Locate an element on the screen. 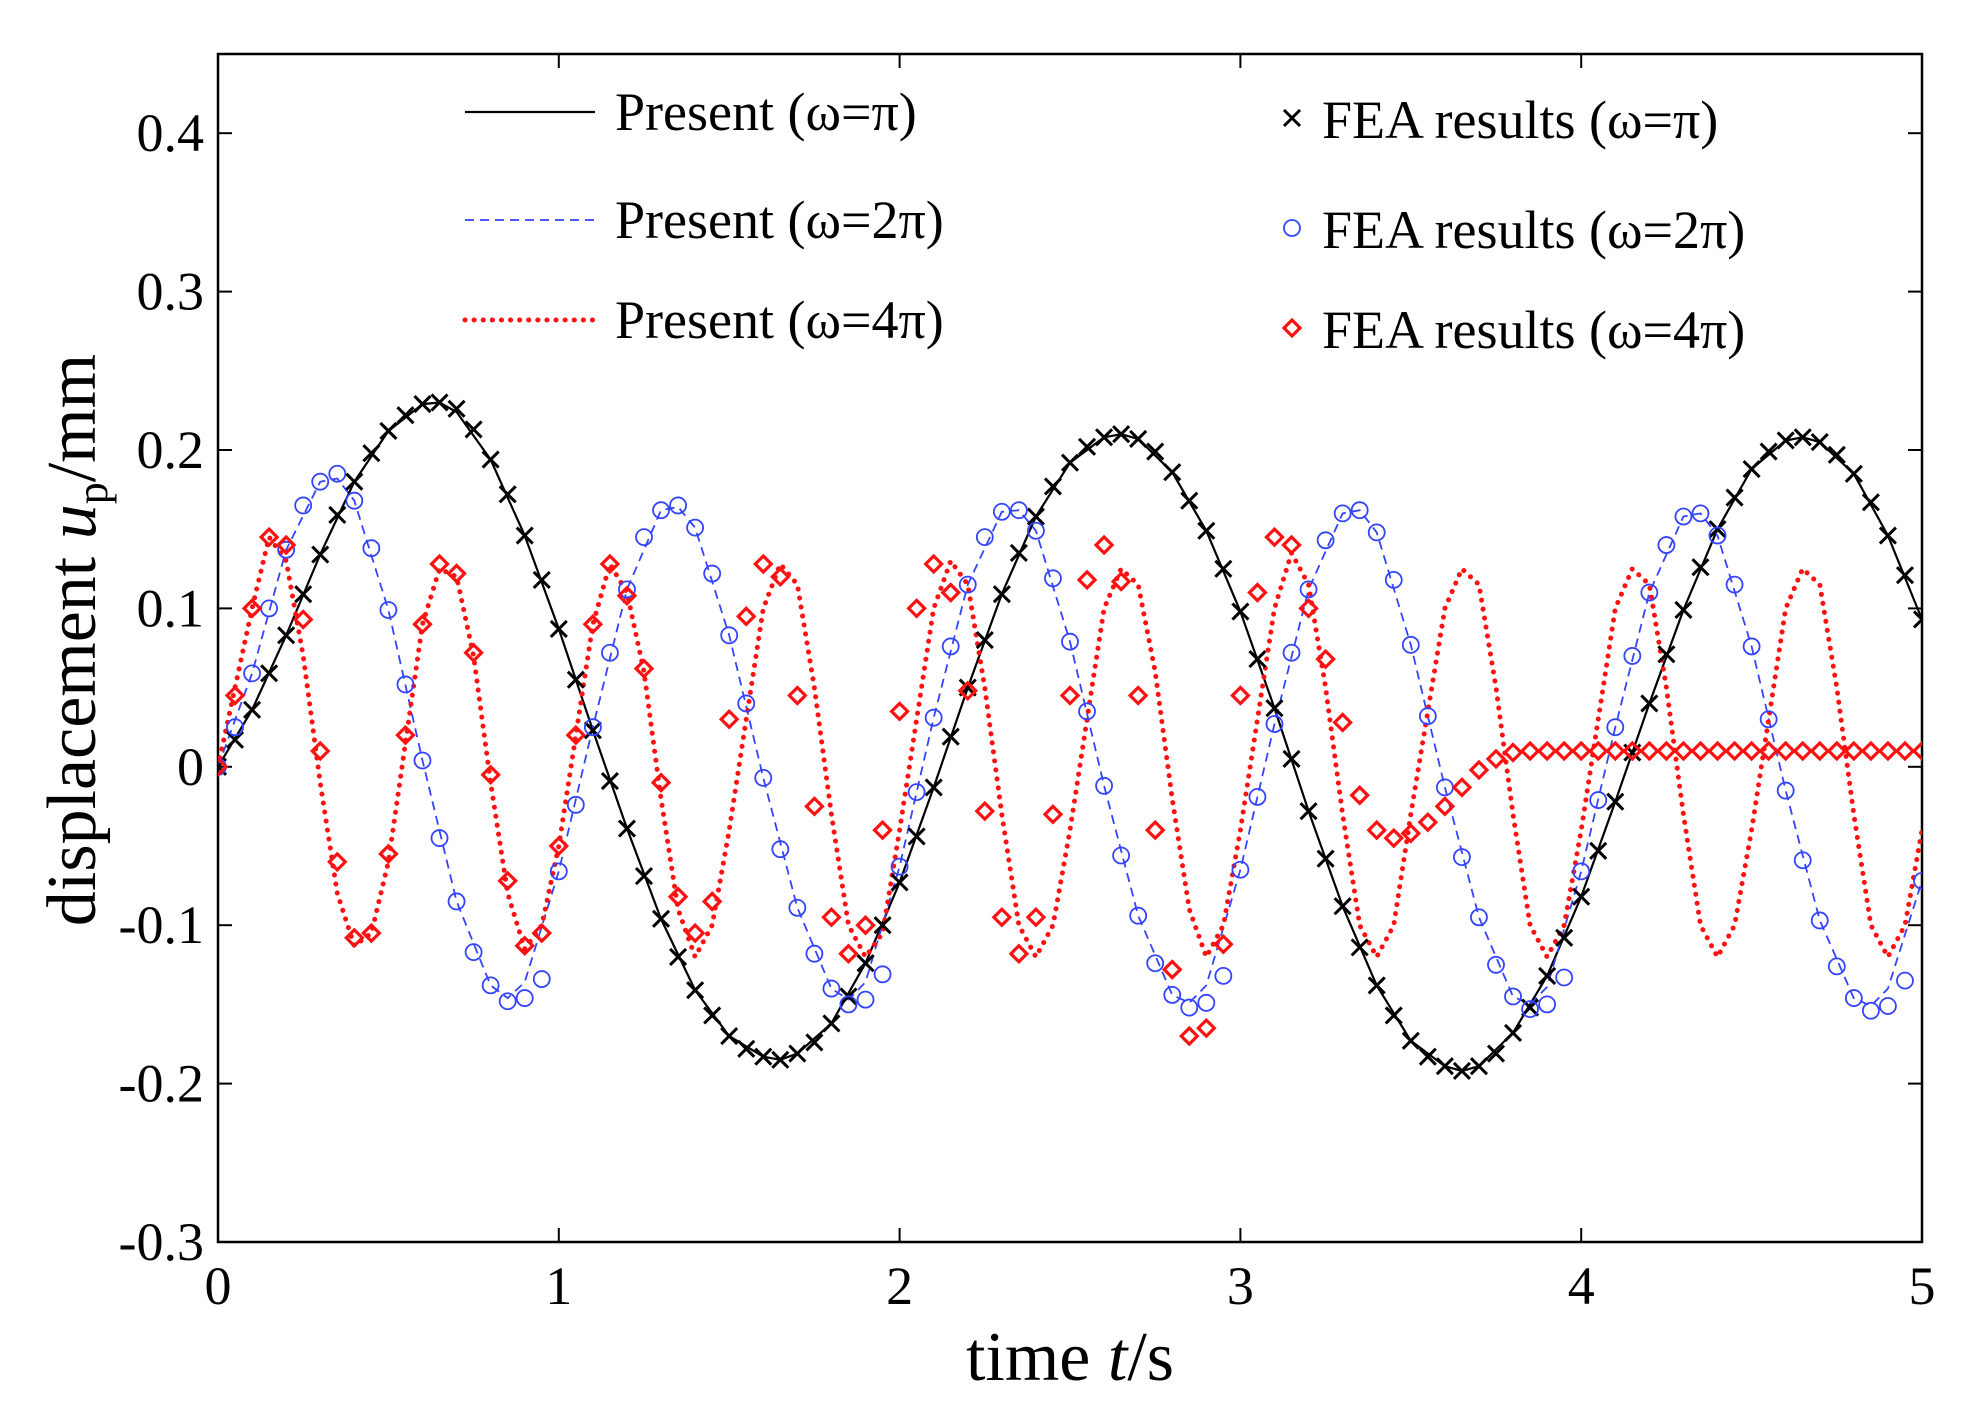  x-tick-label: 2 is located at coordinates (899, 1286).